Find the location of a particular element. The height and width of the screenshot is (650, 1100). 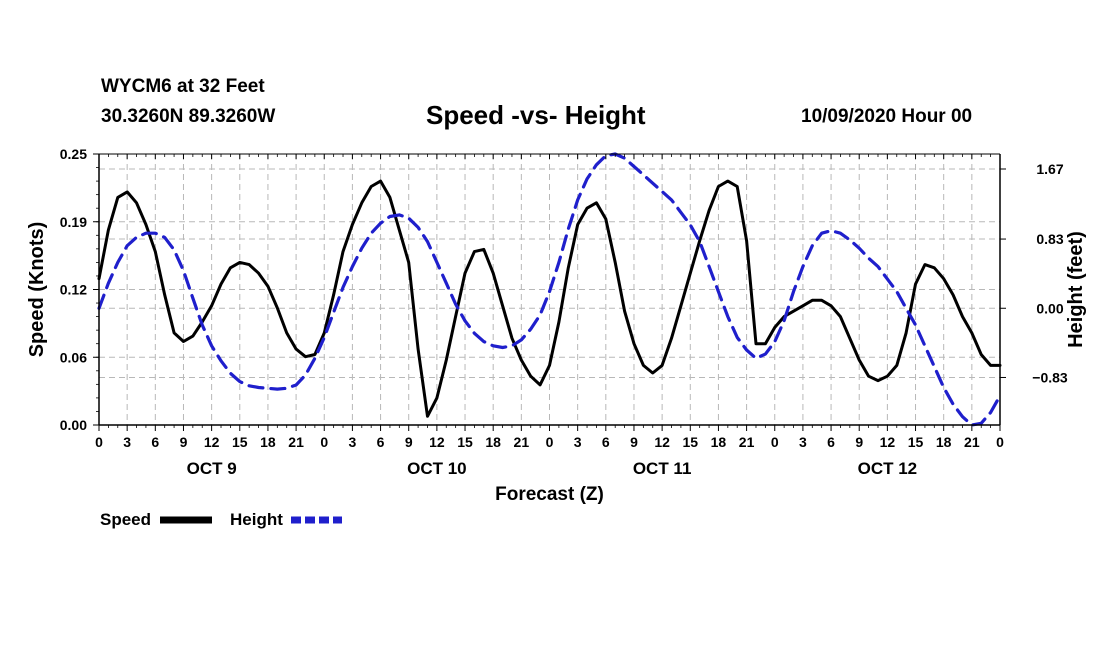

y-axis-title-left: Speed (Knots) is located at coordinates (37, 290).